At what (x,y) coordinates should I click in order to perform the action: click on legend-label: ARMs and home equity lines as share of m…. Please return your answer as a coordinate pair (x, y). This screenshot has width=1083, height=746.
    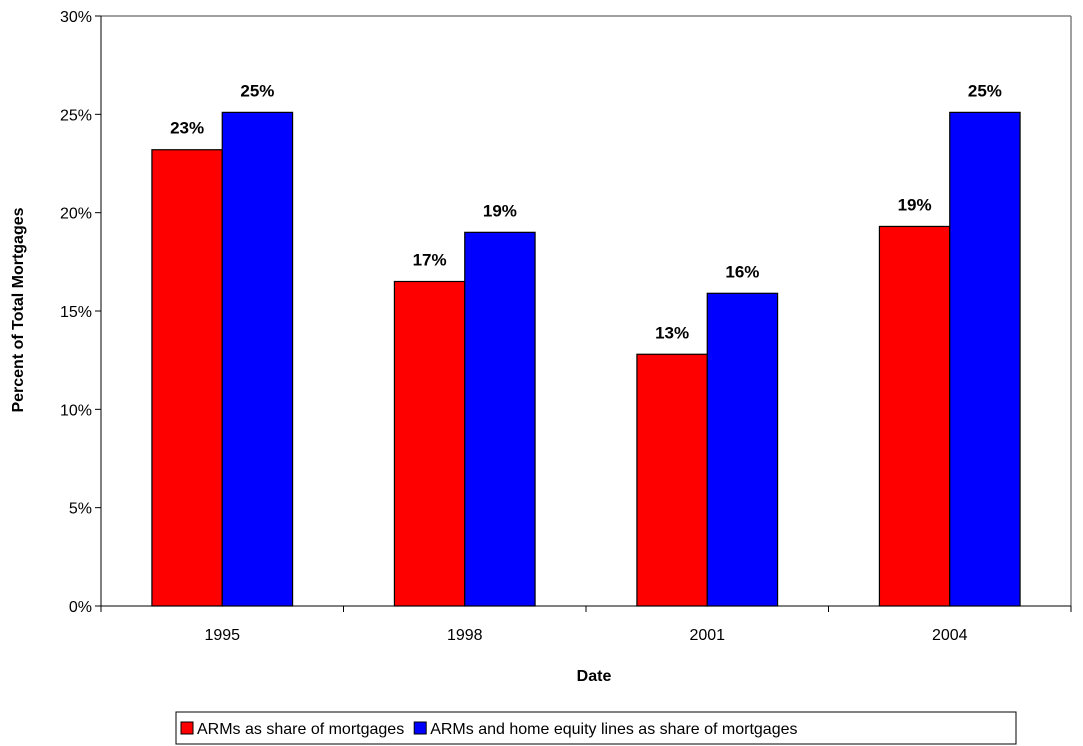
    Looking at the image, I should click on (613, 729).